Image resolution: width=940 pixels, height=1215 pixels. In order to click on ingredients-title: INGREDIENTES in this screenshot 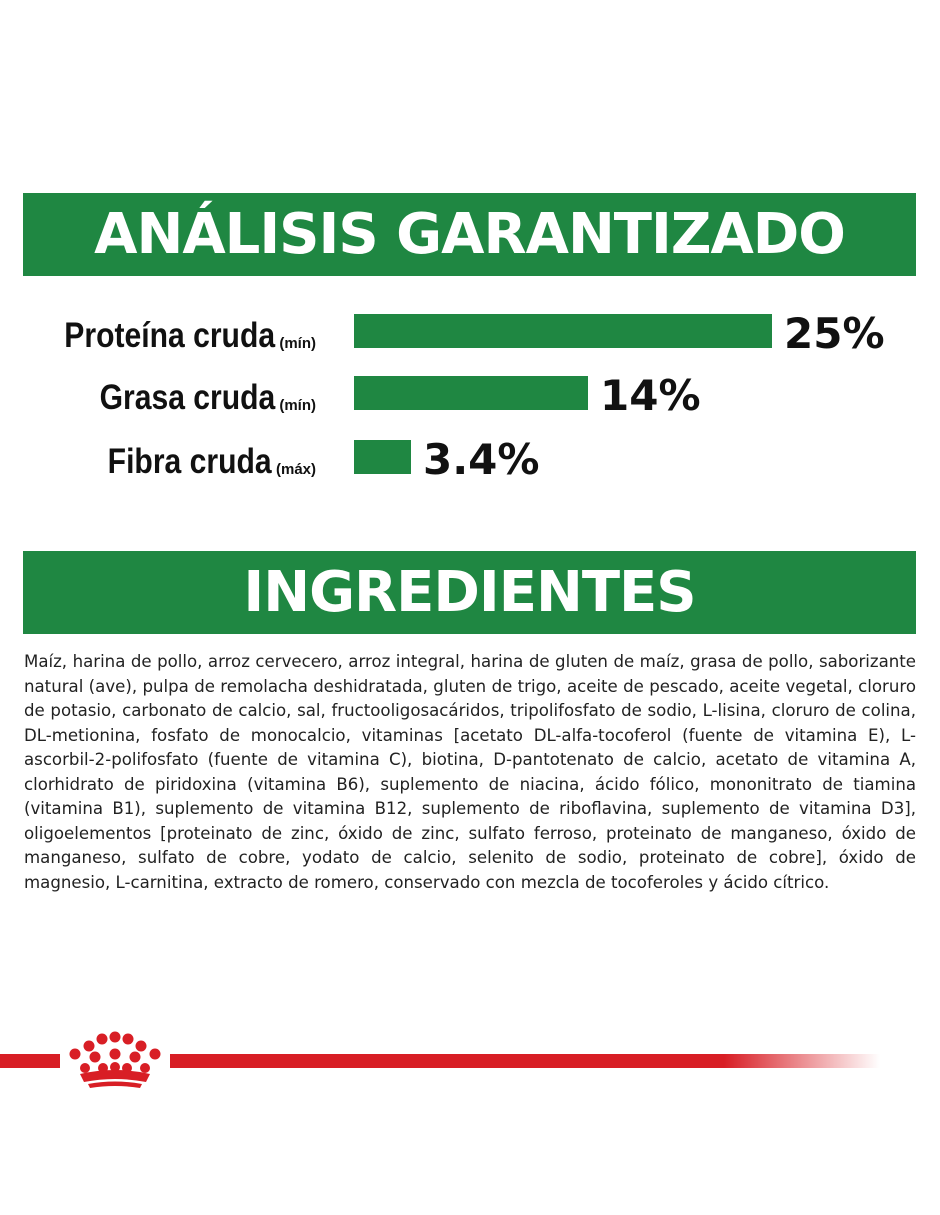, I will do `click(469, 592)`.